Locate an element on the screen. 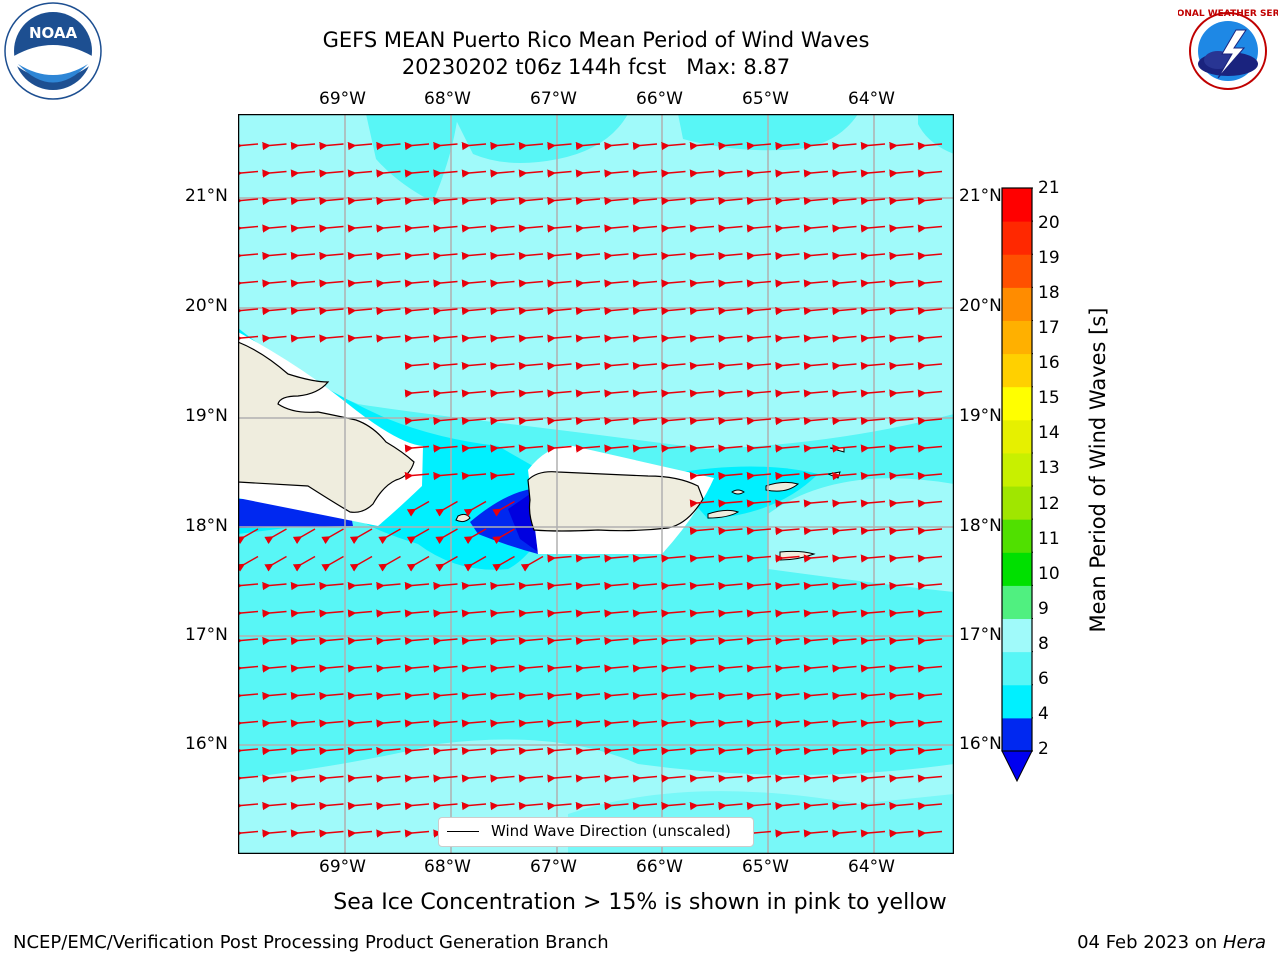  lon-label-top: 66°W is located at coordinates (659, 99).